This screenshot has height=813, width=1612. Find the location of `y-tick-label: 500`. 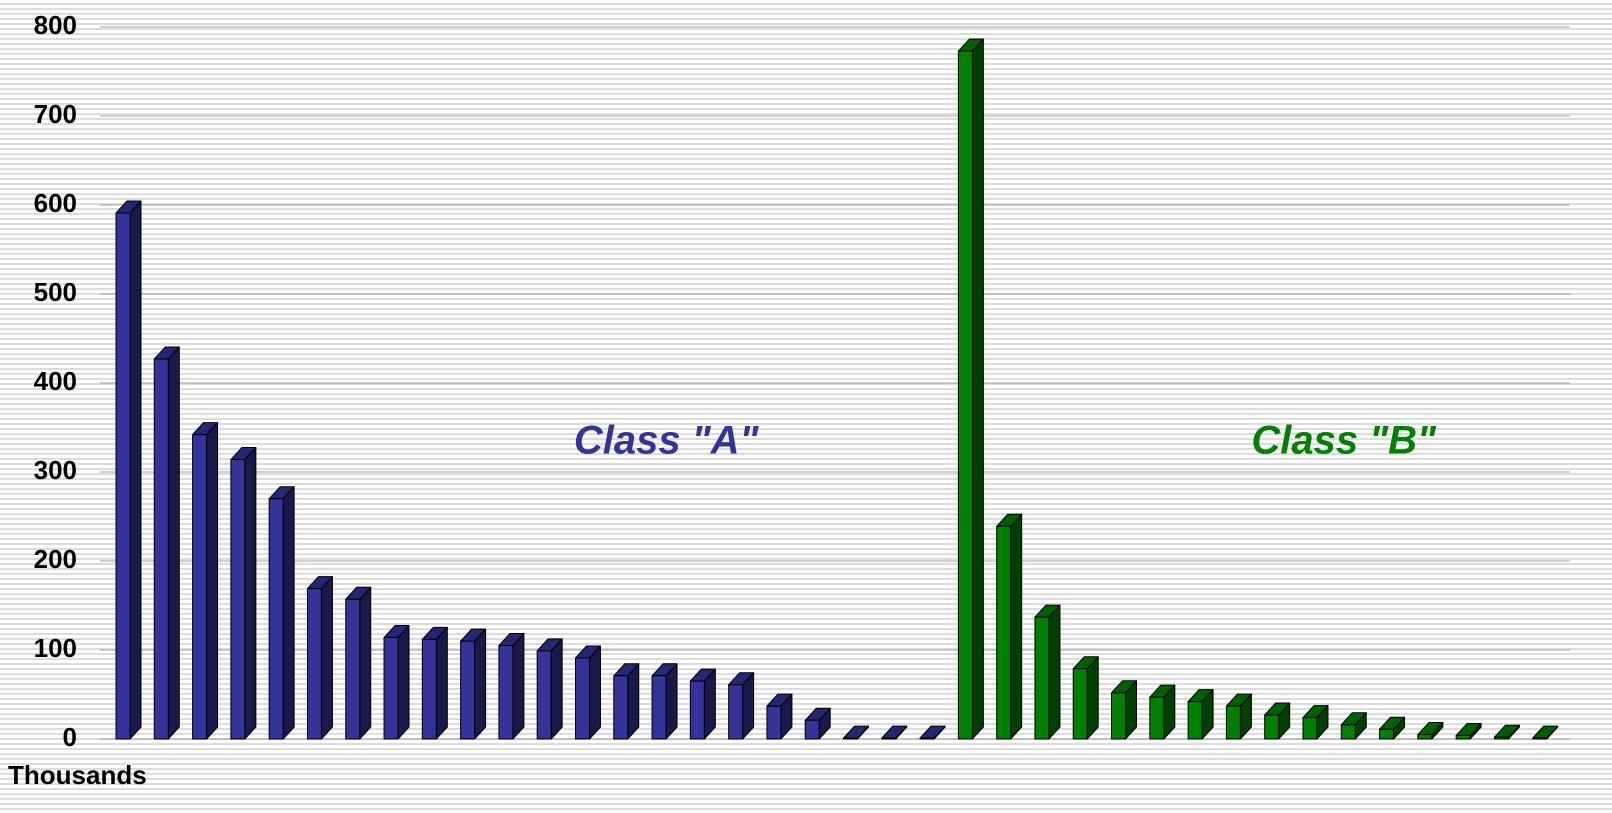

y-tick-label: 500 is located at coordinates (55, 292).